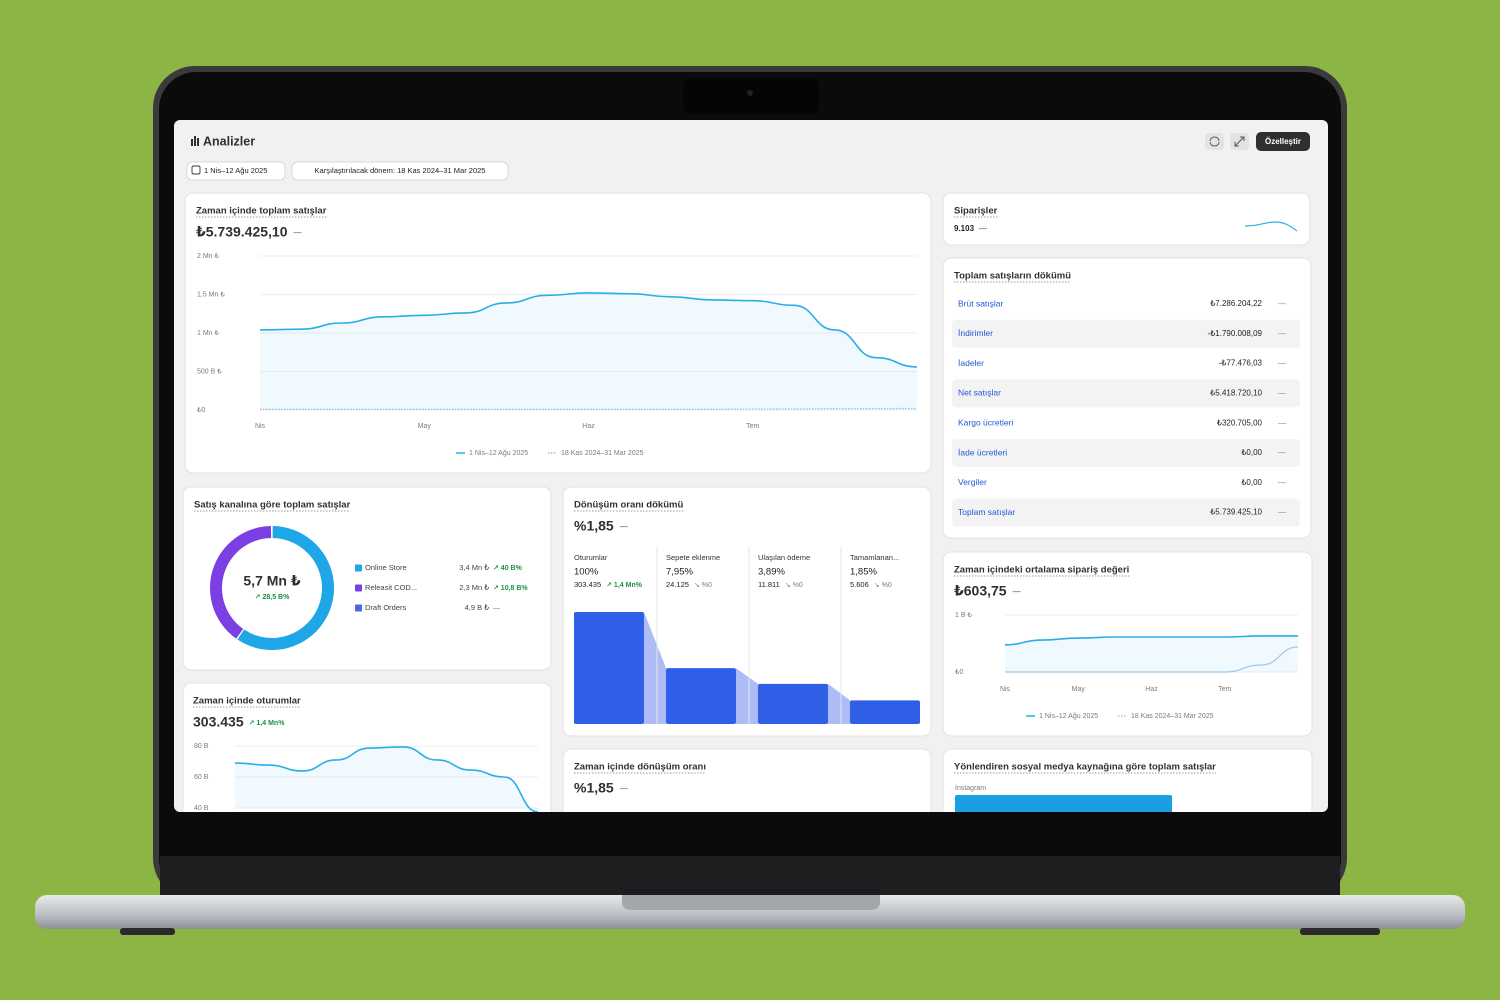 This screenshot has height=1000, width=1500. Describe the element at coordinates (981, 303) in the screenshot. I see `row-label: Brüt satışlar` at that location.